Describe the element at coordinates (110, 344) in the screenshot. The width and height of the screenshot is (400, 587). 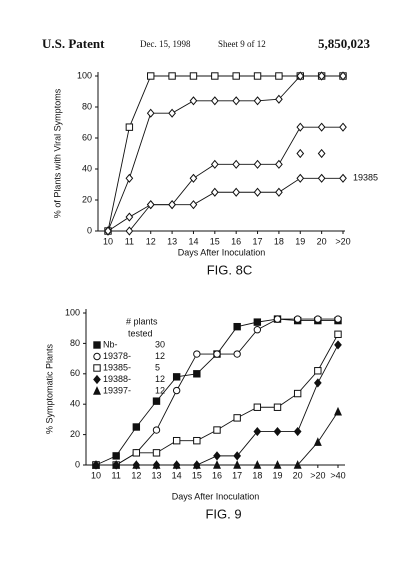
I see `legend-label: Nb-` at that location.